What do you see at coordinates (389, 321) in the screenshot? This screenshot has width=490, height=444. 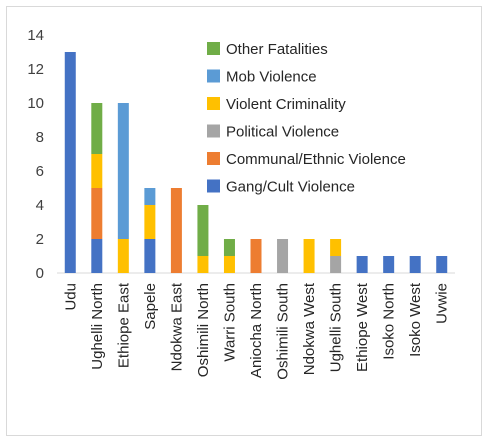 I see `x-category-label: Isoko North` at bounding box center [389, 321].